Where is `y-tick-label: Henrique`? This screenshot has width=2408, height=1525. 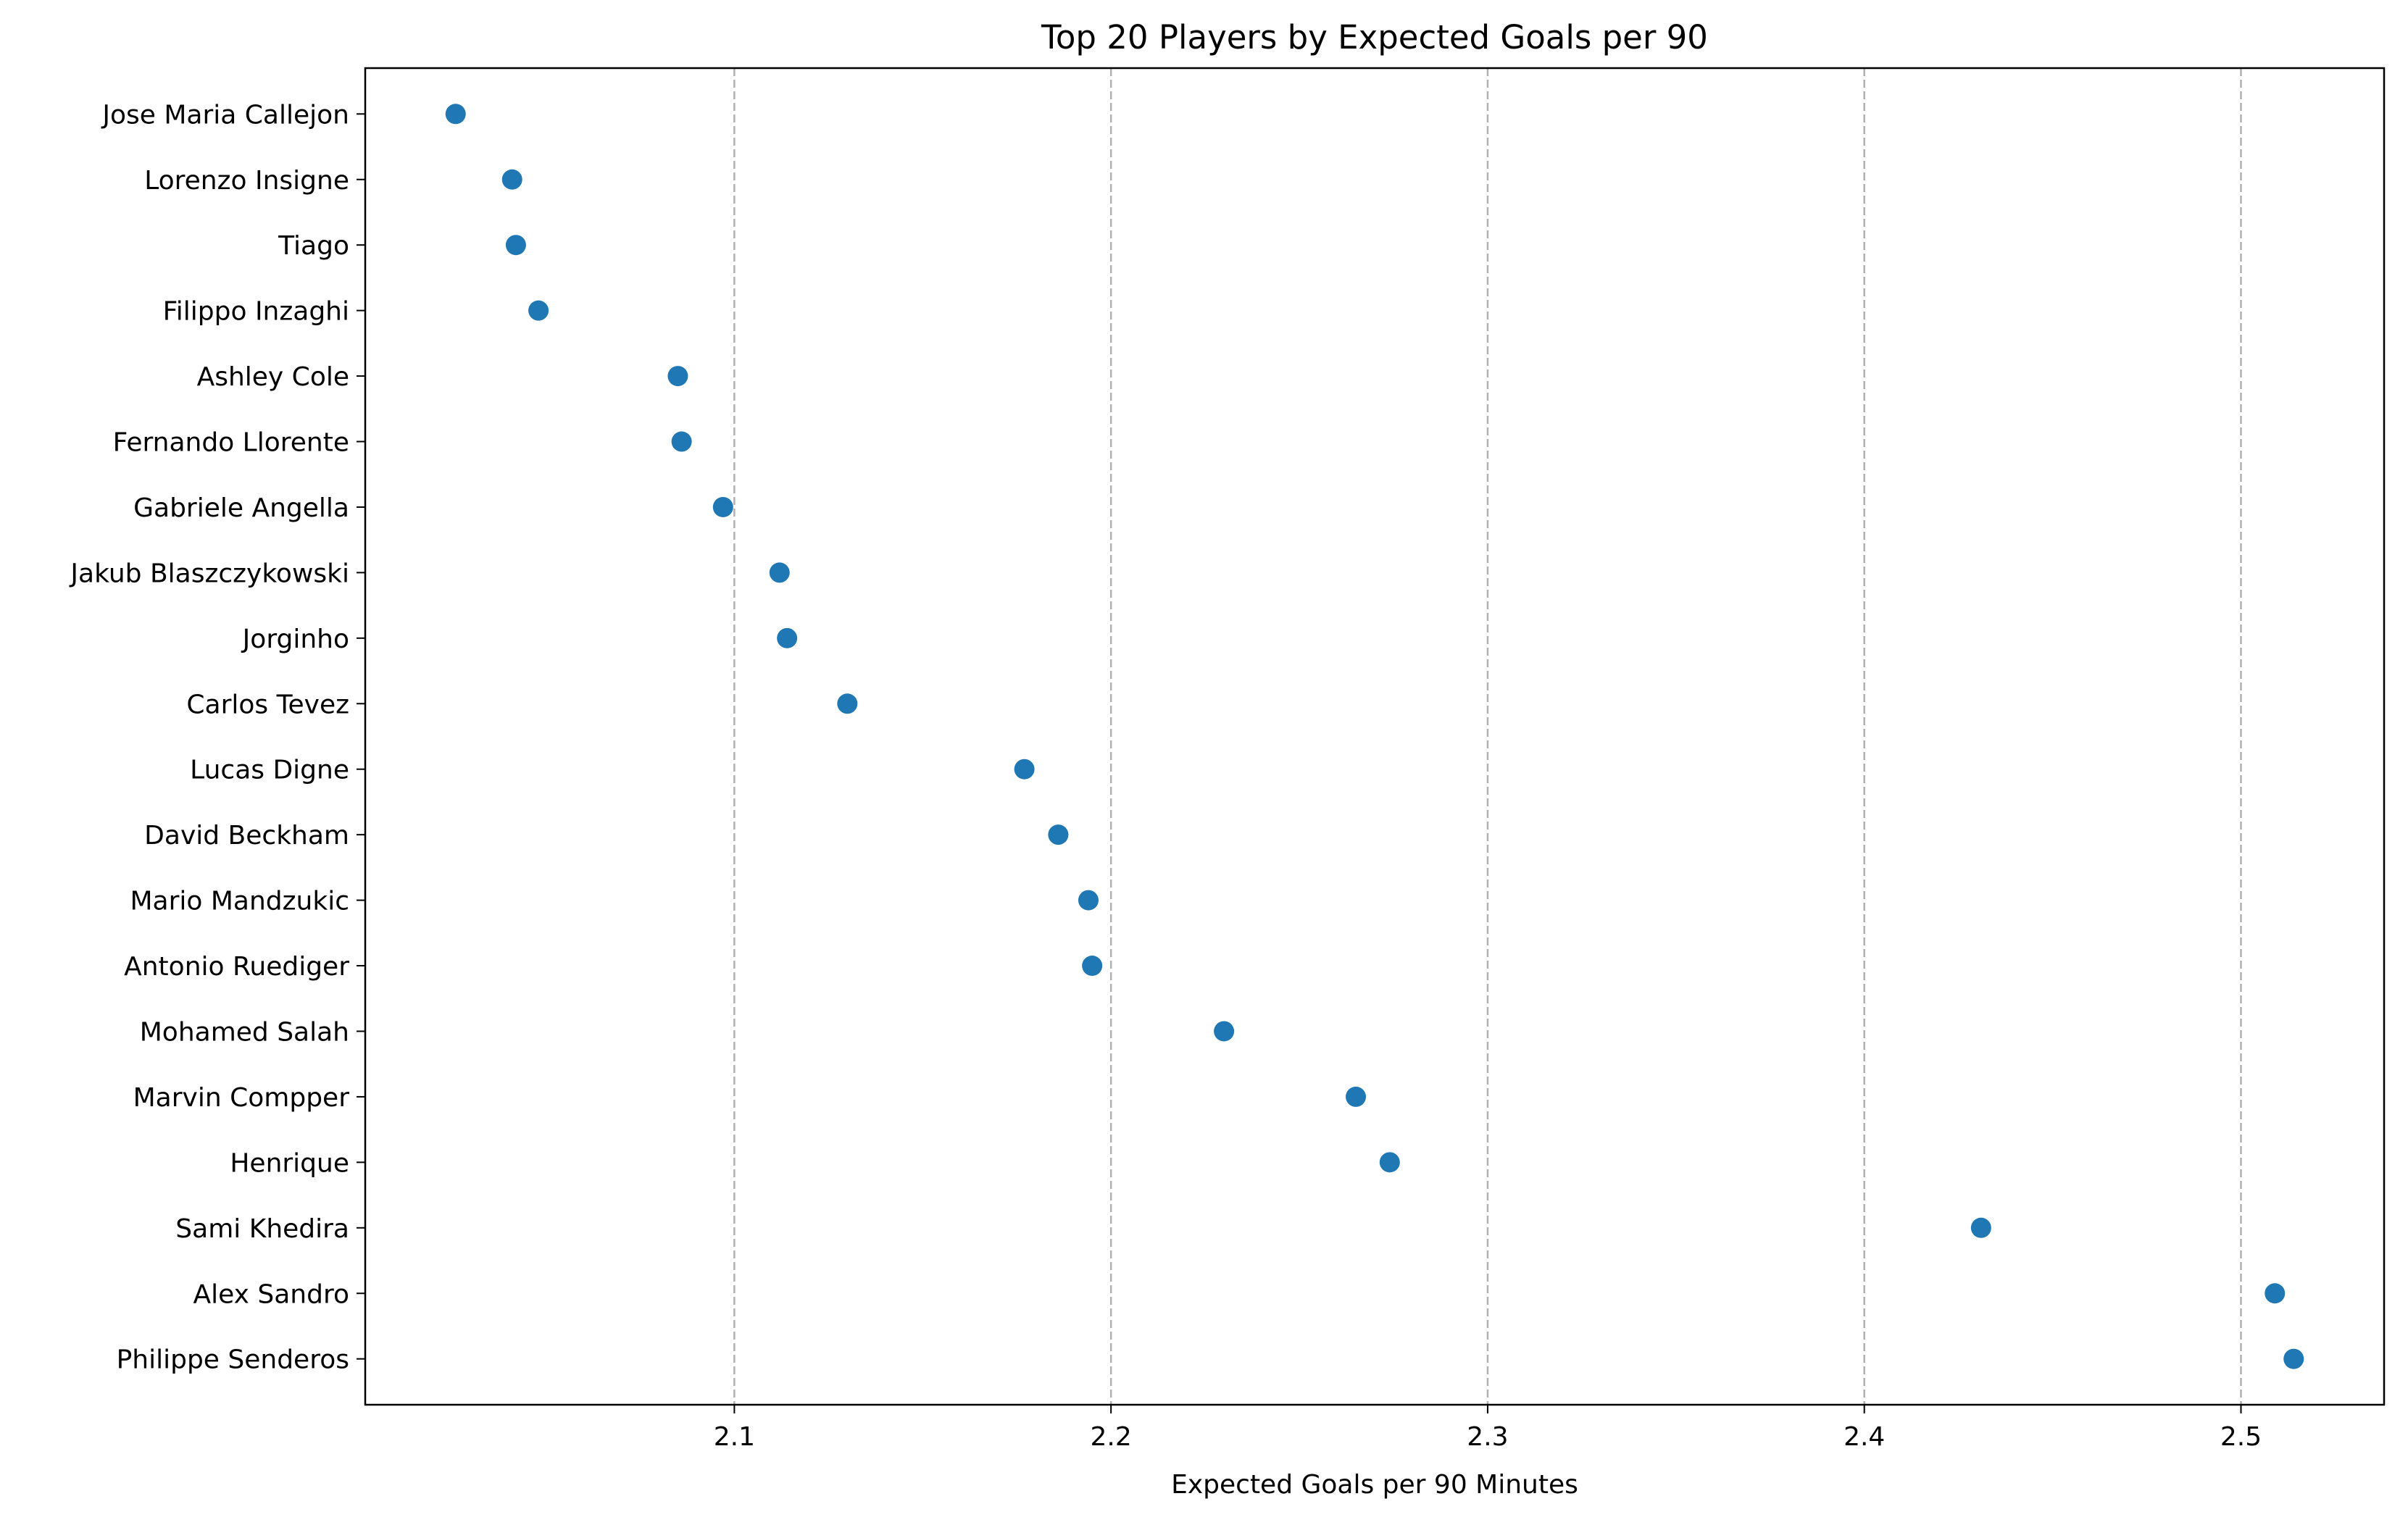
y-tick-label: Henrique is located at coordinates (289, 1163).